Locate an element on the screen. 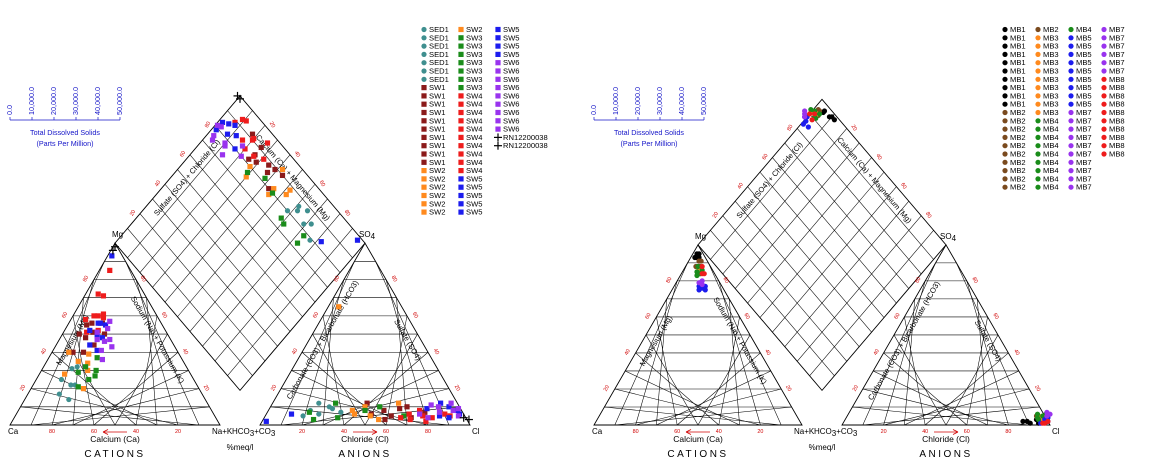  legend-label: SW2 is located at coordinates (437, 195).